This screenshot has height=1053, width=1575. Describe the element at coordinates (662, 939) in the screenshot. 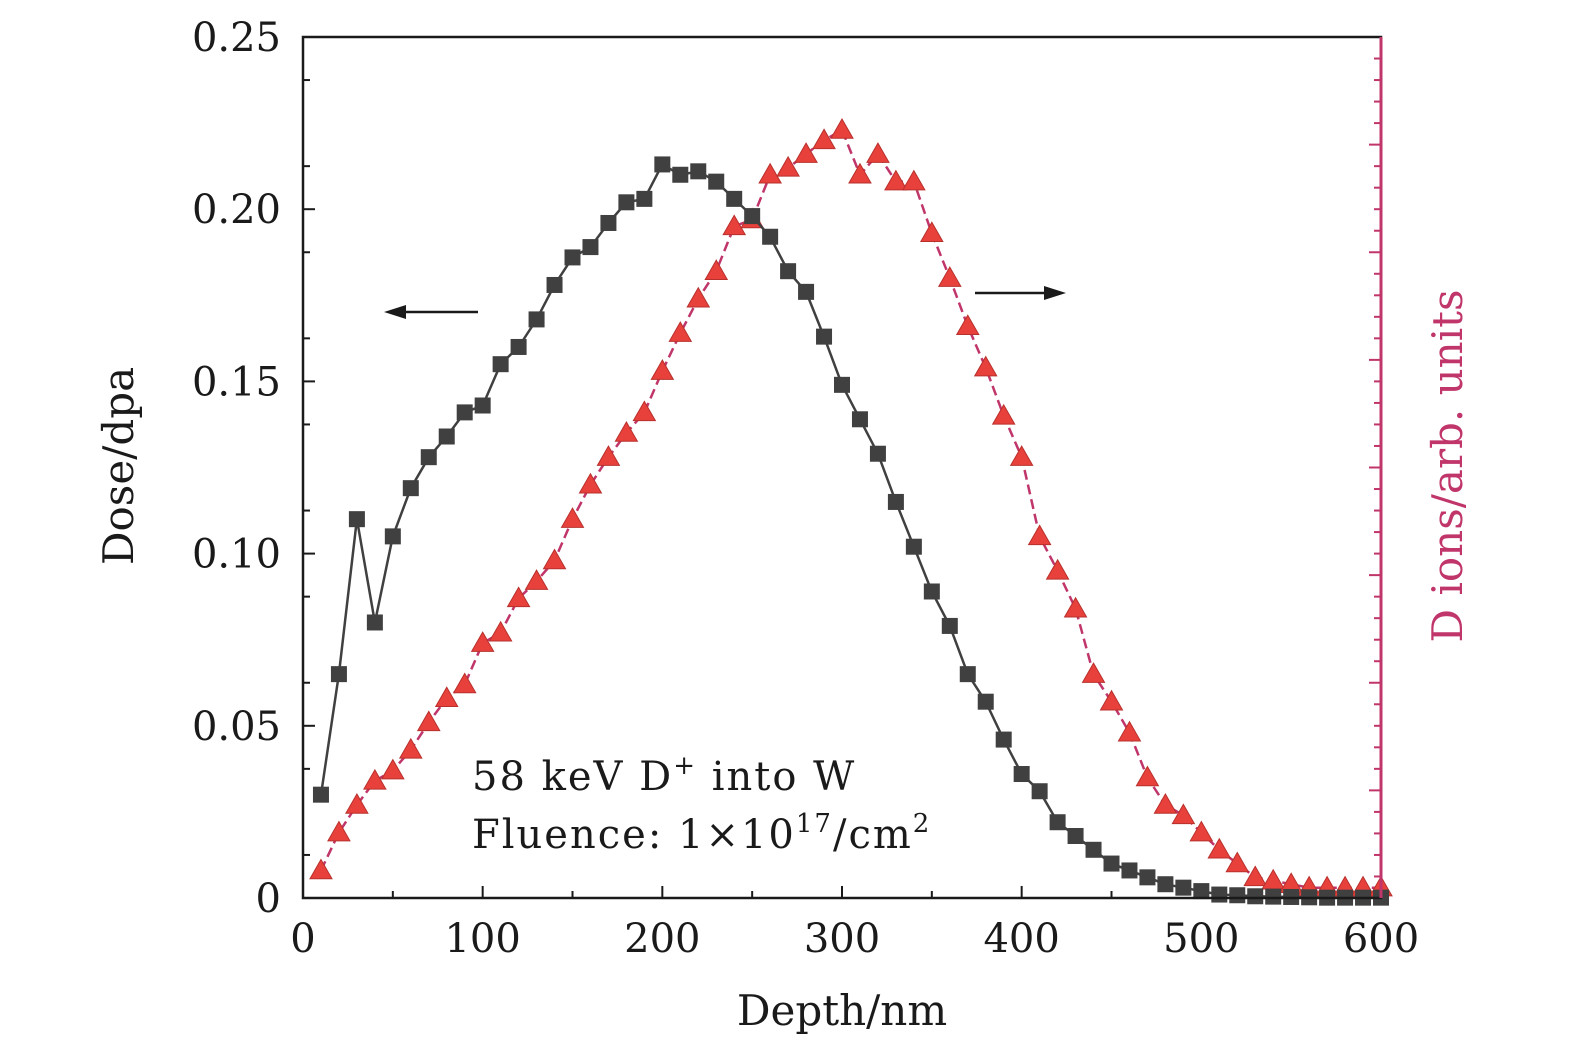

I see `x-tick-label: 200` at that location.